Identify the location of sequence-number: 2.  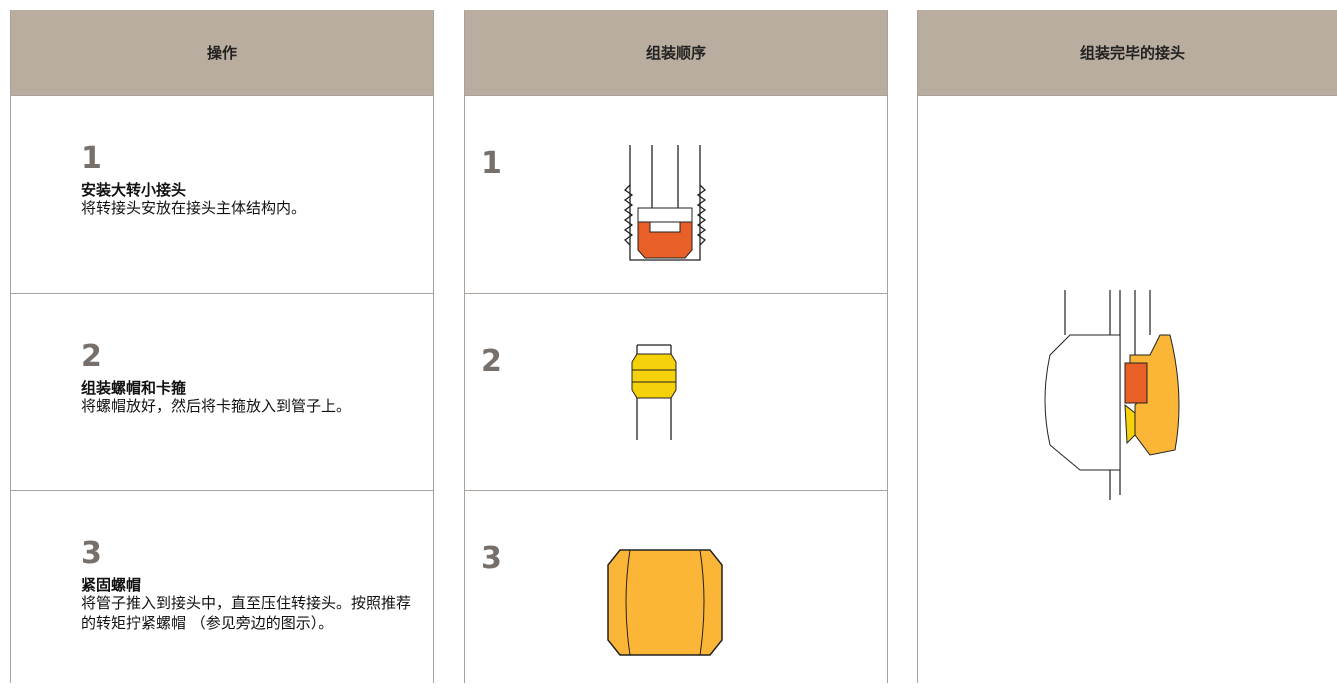
(491, 361).